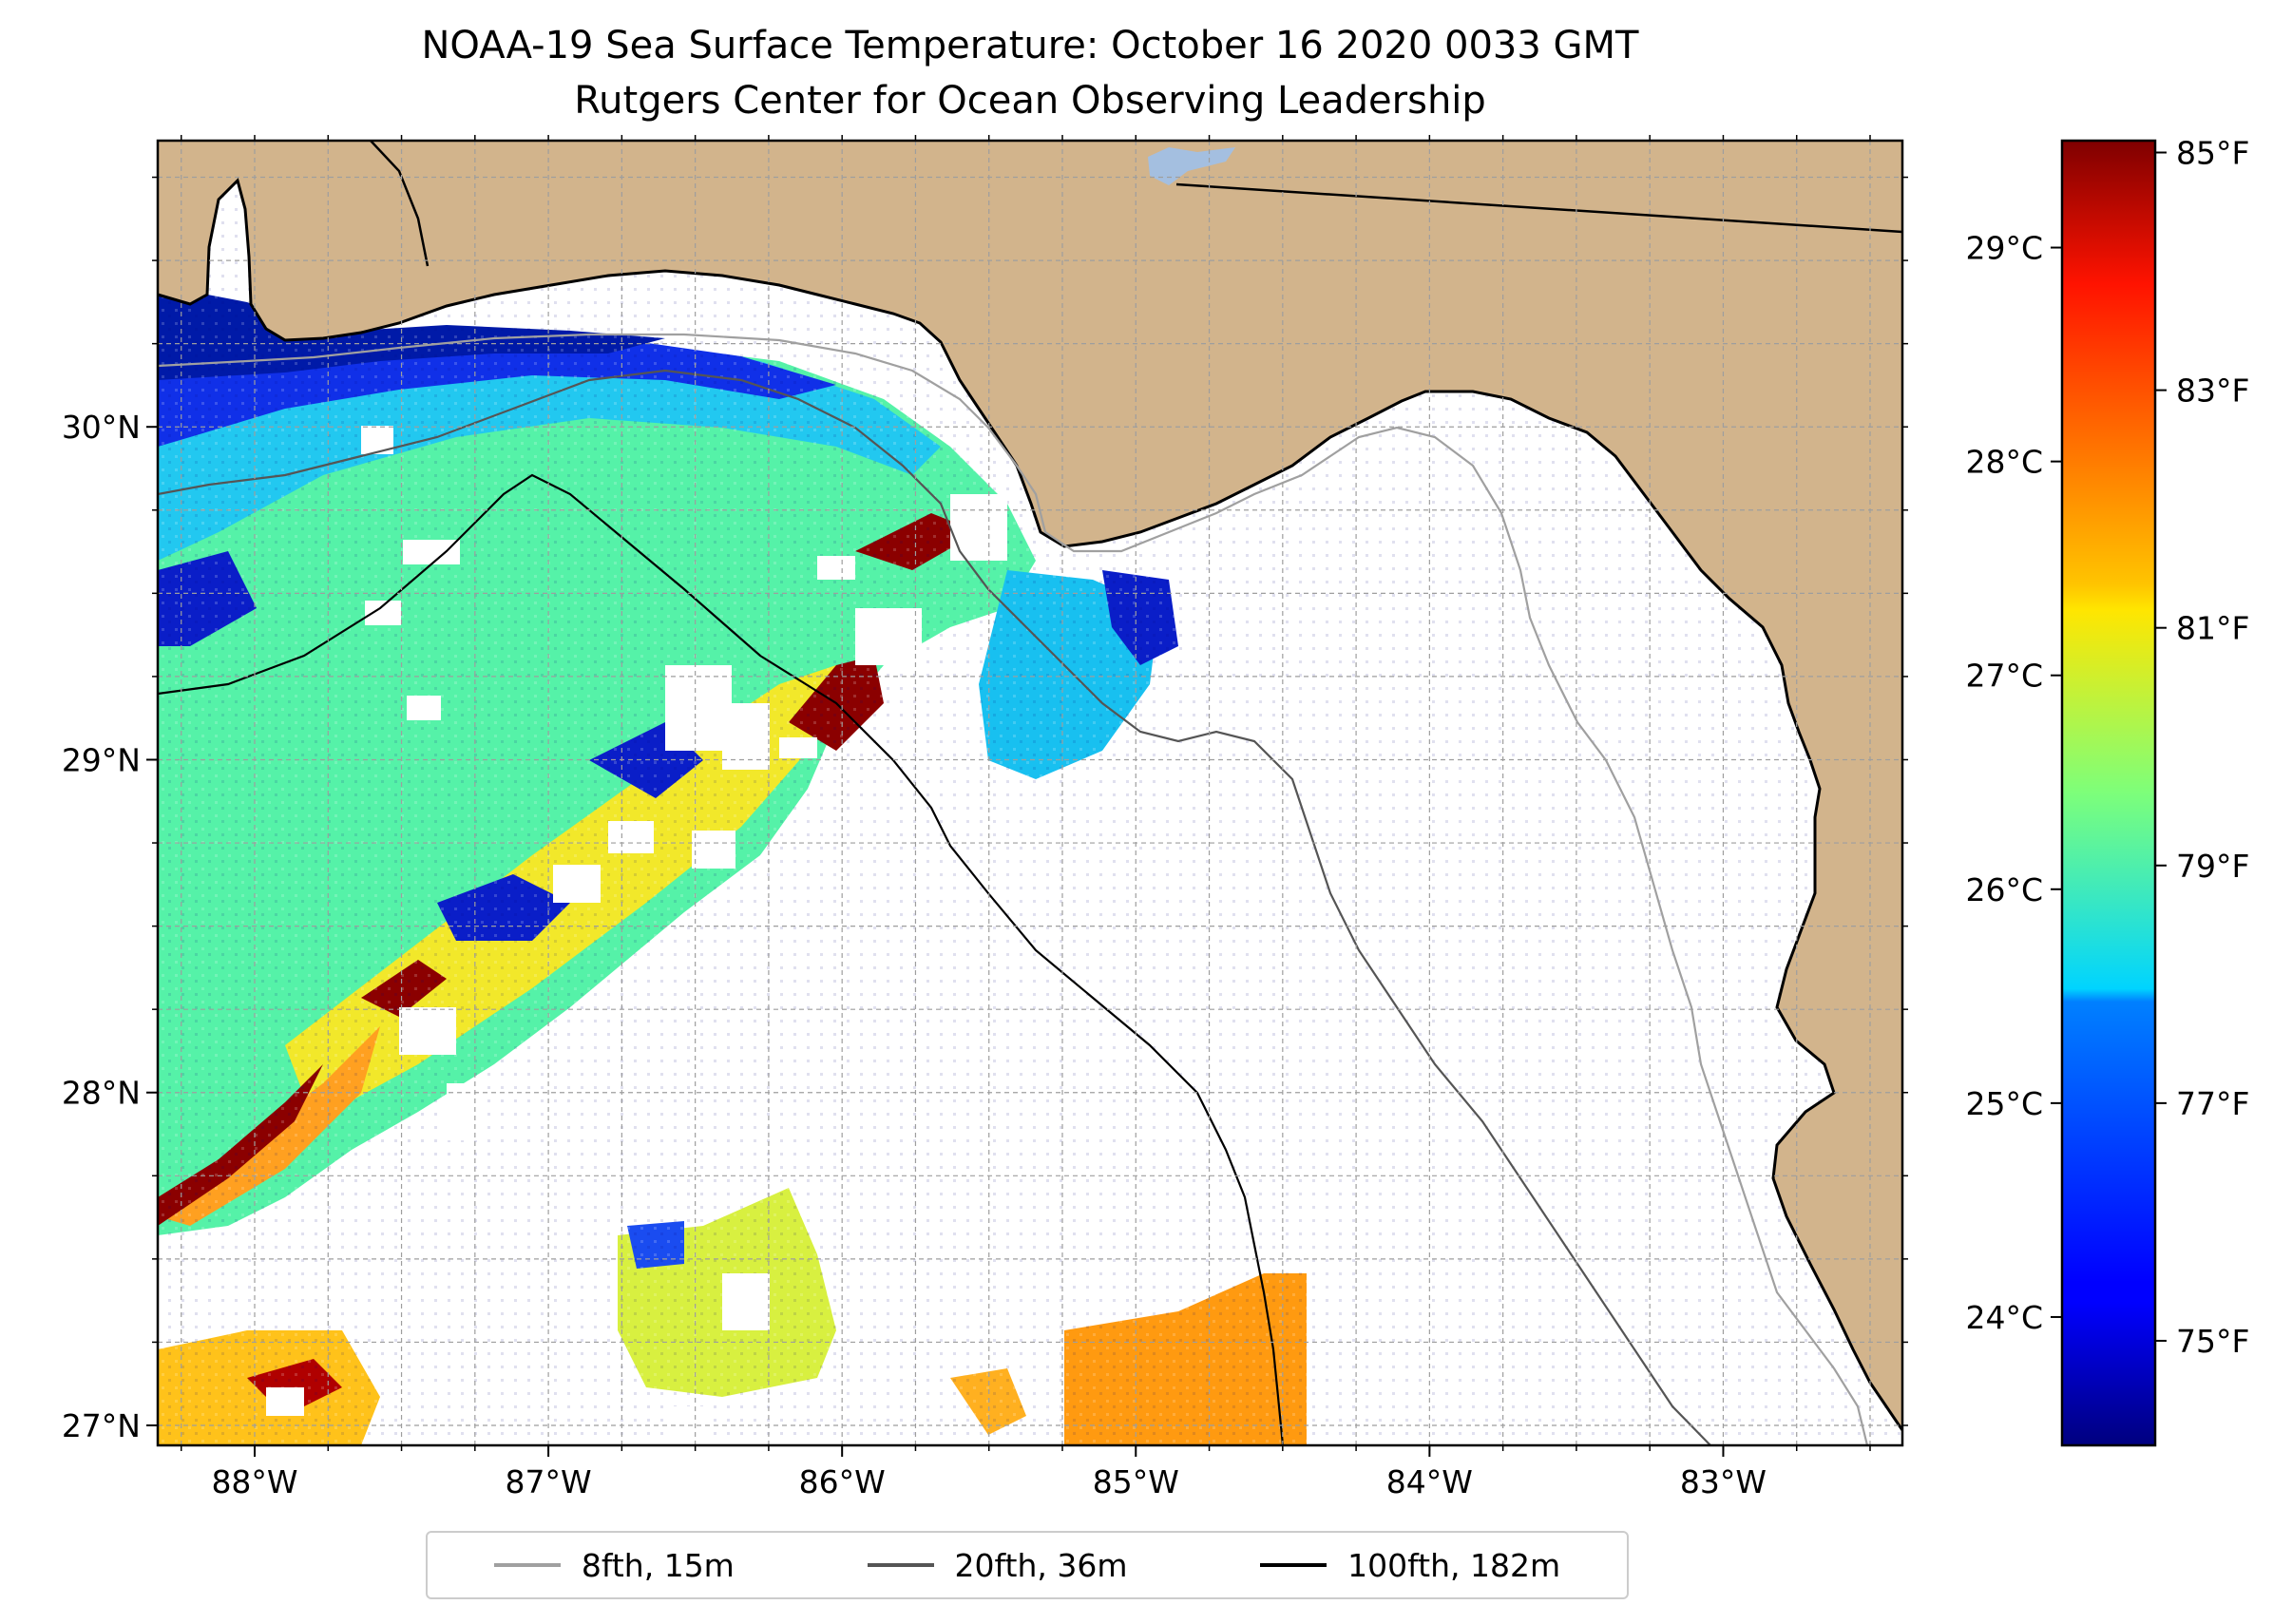  I want to click on colorbar-label-f: 81°F, so click(2212, 628).